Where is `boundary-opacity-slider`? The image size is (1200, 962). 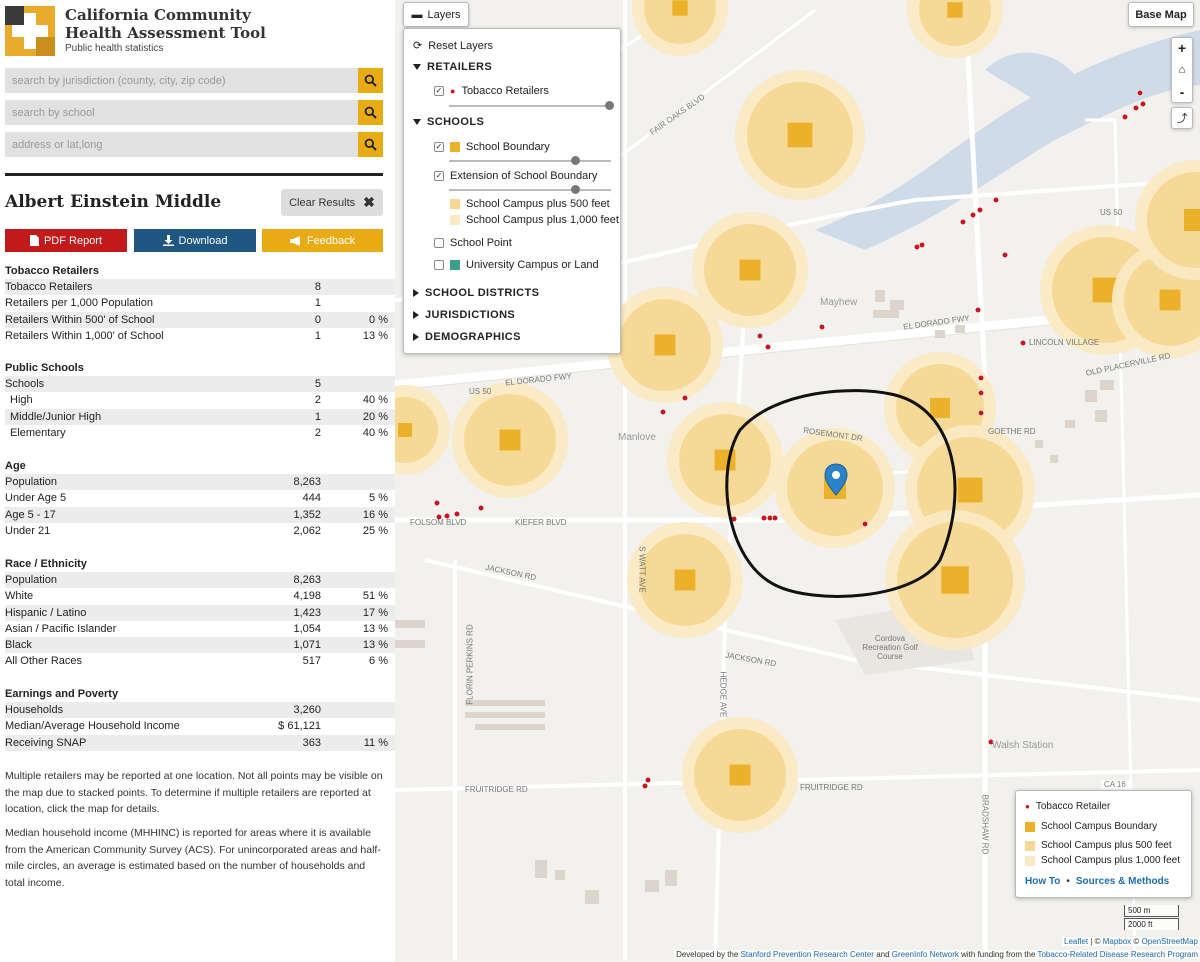 boundary-opacity-slider is located at coordinates (530, 160).